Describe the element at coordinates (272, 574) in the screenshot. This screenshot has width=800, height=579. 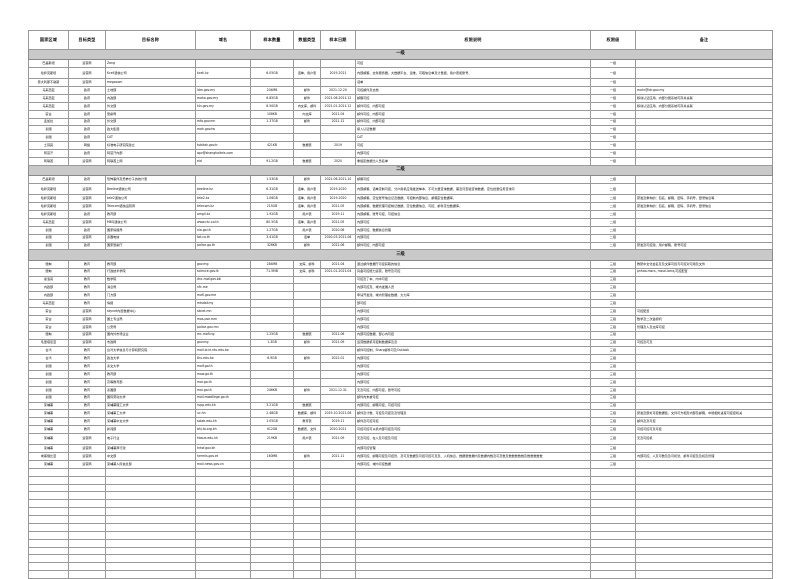
I see `cell-count` at that location.